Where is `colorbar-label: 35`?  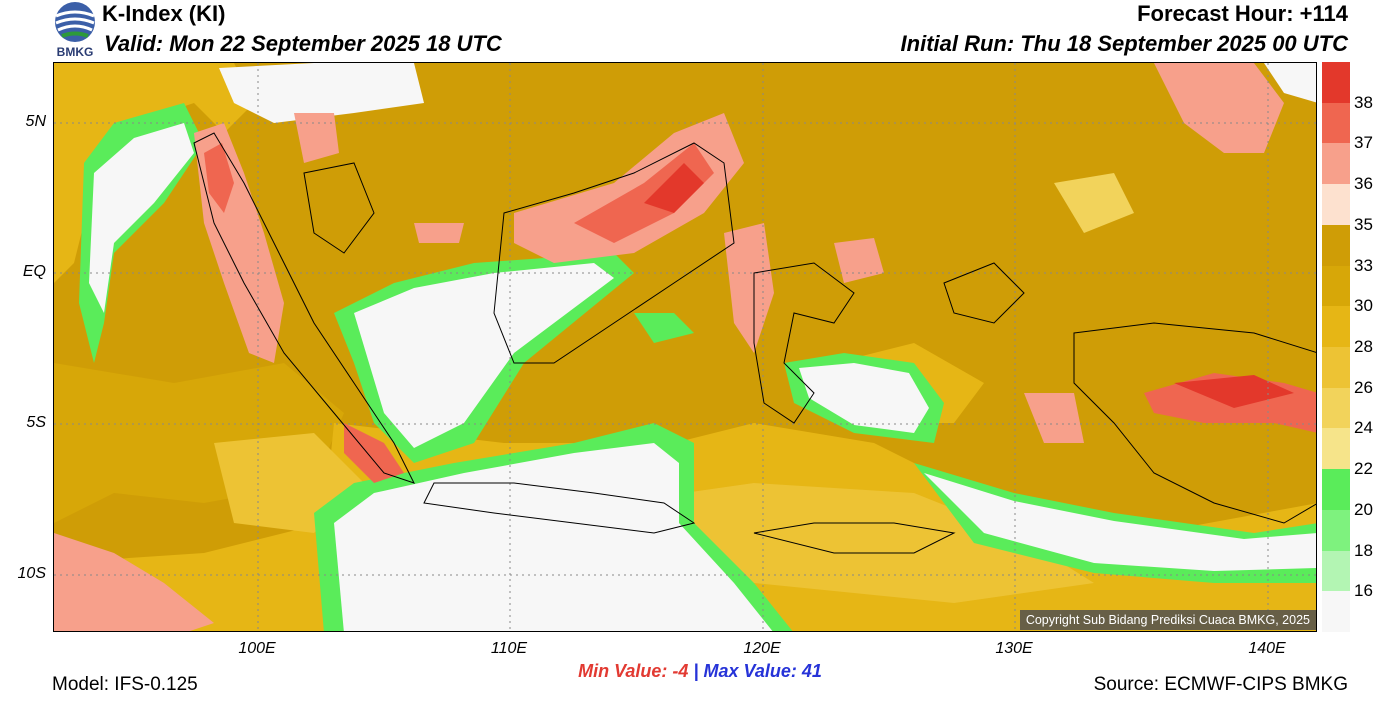 colorbar-label: 35 is located at coordinates (1363, 224).